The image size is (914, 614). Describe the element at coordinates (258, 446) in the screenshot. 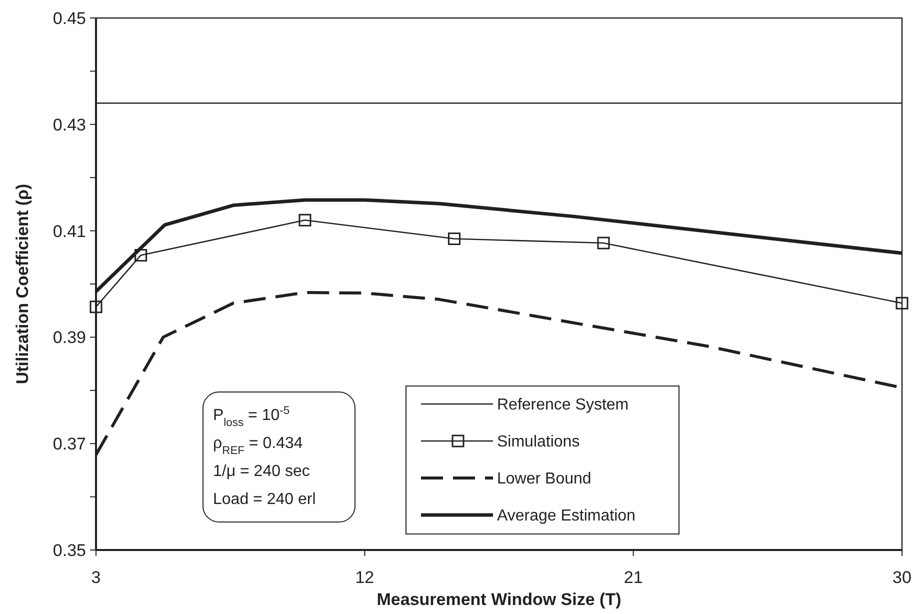

I see `annotation: ρ$_{REF}$ = 0.434` at that location.